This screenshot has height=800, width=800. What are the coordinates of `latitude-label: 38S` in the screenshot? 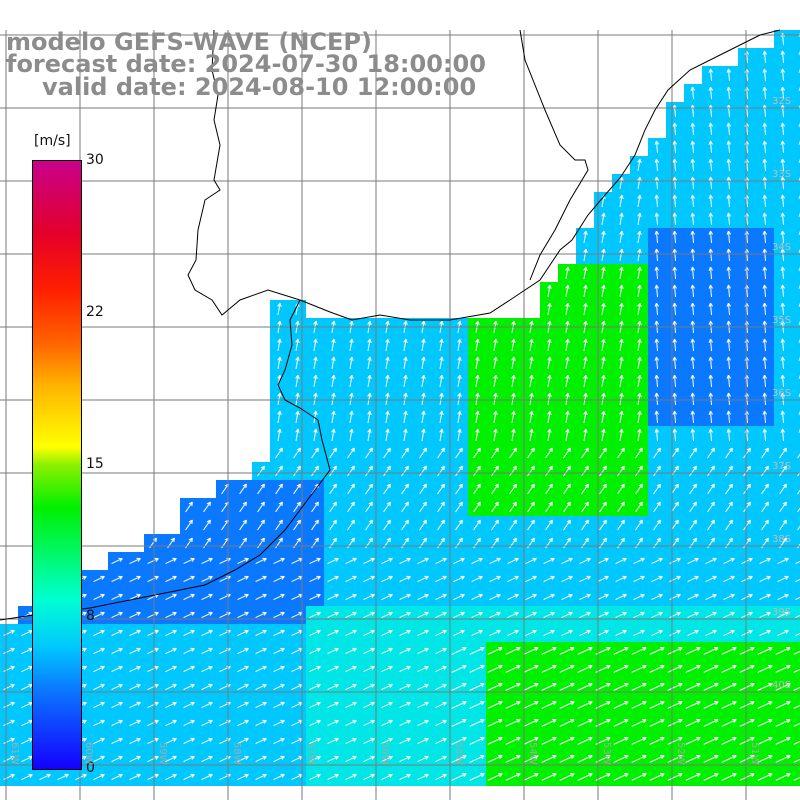 It's located at (782, 539).